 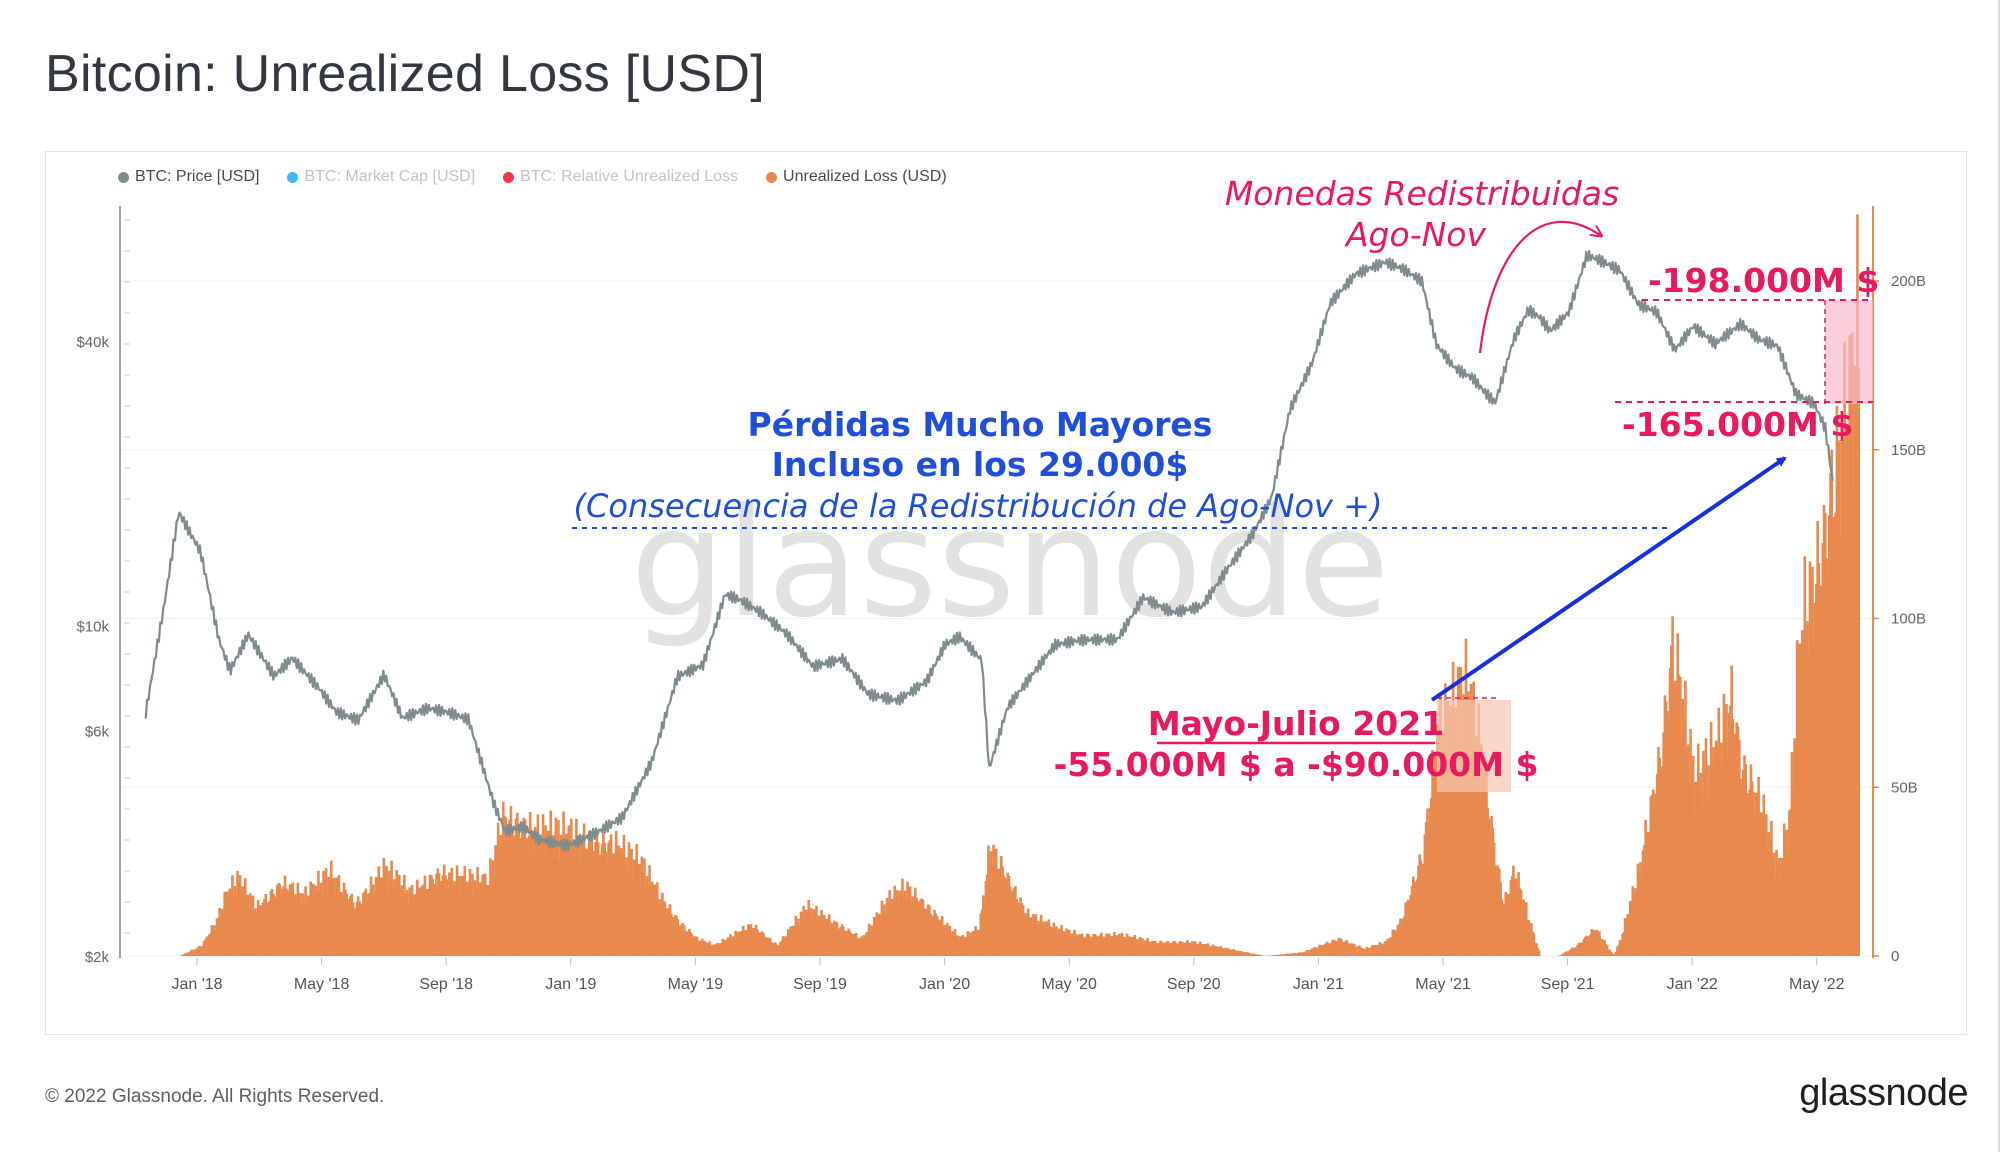 What do you see at coordinates (865, 176) in the screenshot?
I see `legend-label: Unrealized Loss (USD)` at bounding box center [865, 176].